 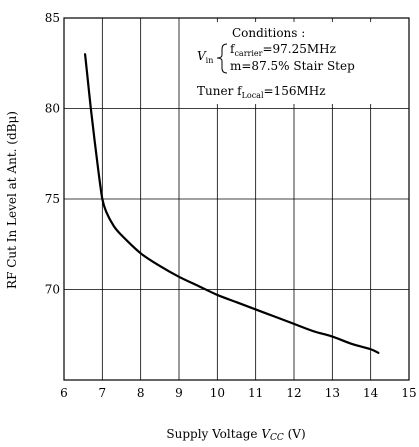 What do you see at coordinates (217, 393) in the screenshot?
I see `x-tick-label: 10` at bounding box center [217, 393].